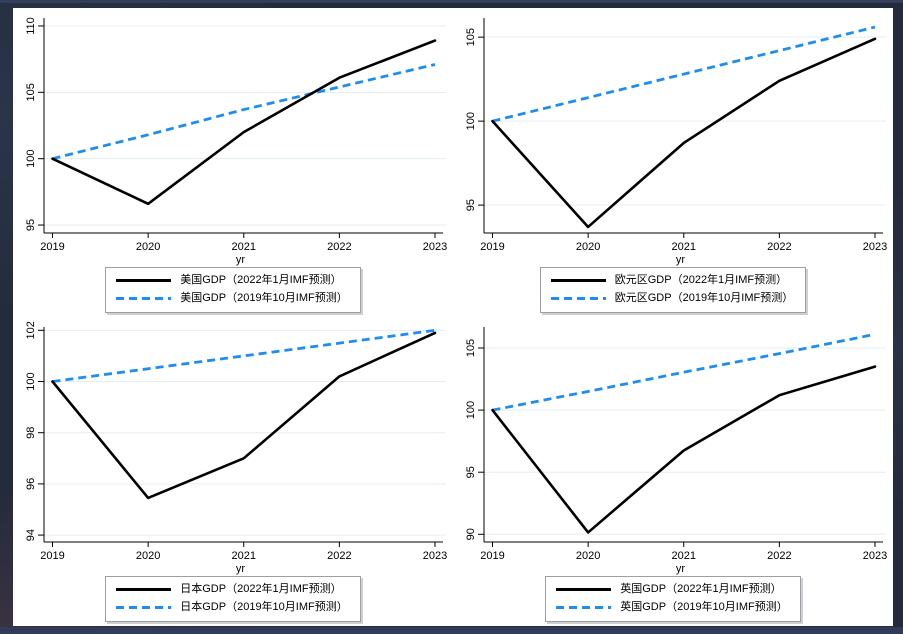 The image size is (903, 634). Describe the element at coordinates (31, 330) in the screenshot. I see `y-tick-label: 102` at that location.